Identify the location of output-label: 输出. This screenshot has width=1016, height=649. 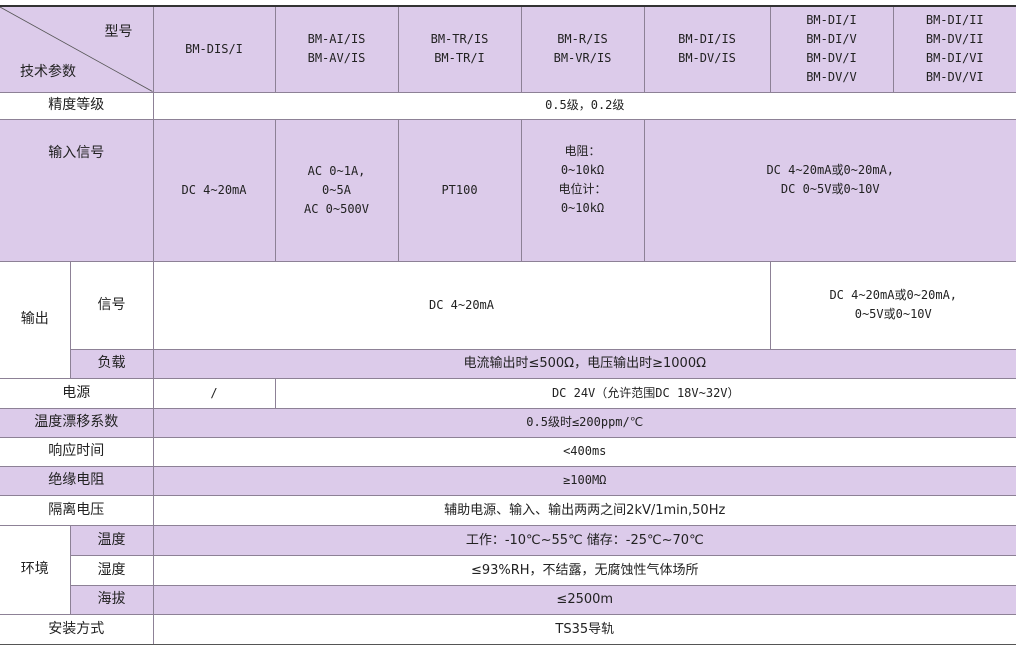
(35, 319).